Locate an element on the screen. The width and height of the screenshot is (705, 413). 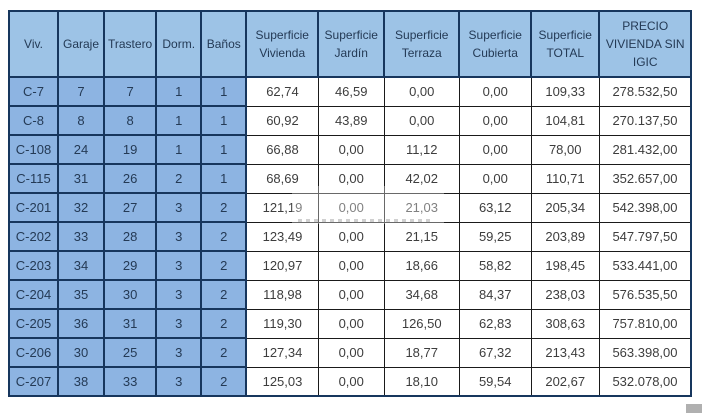
data-cell: 78,00 is located at coordinates (565, 149).